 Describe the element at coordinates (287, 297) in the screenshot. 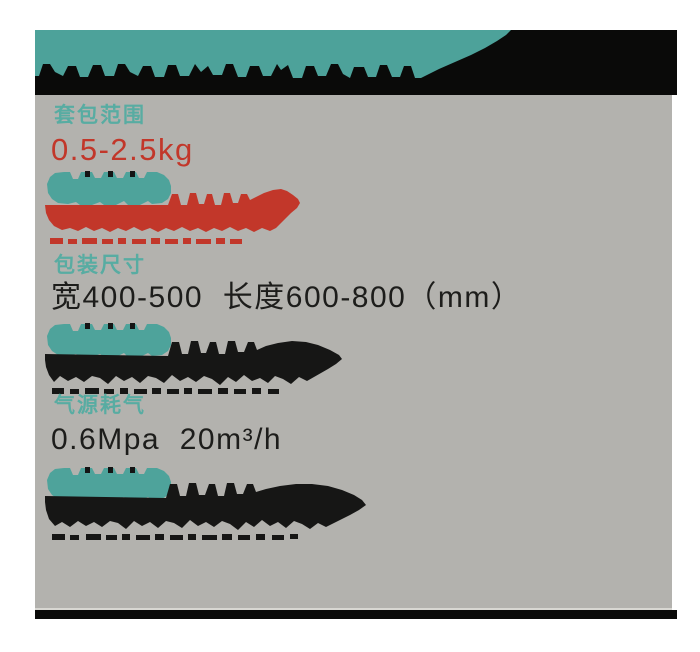

I see `section-value-package-size: 宽400-500 长度600-800（mm）` at that location.